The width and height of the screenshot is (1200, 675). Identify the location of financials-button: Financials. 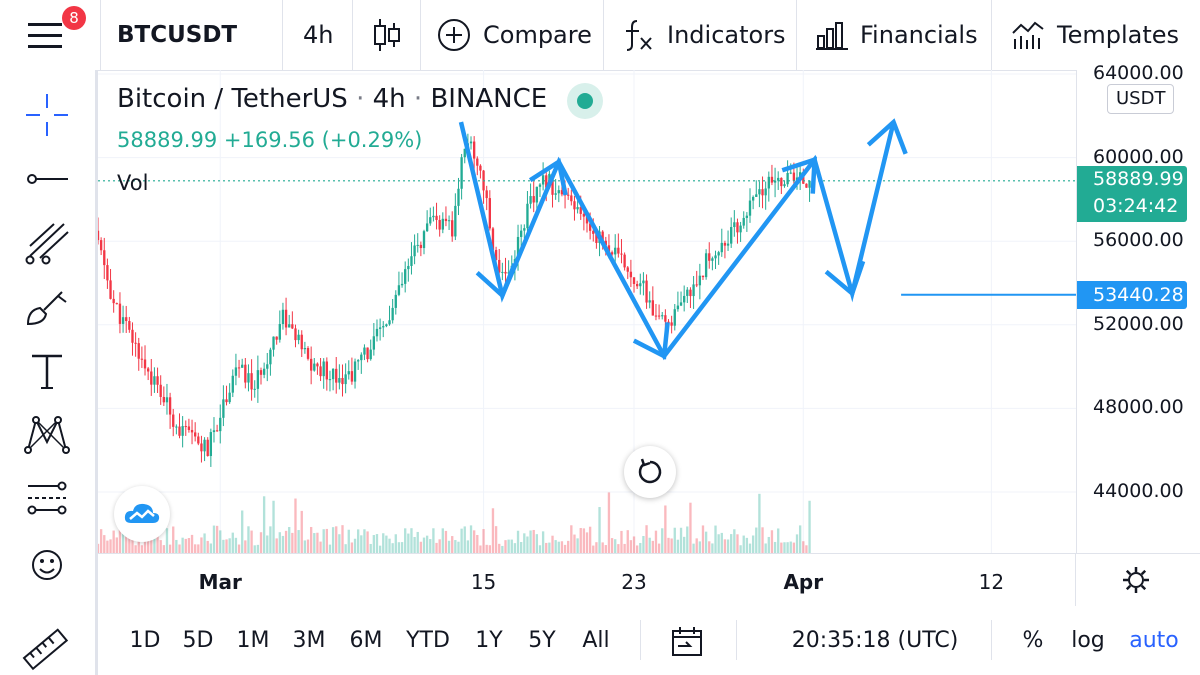
(897, 35).